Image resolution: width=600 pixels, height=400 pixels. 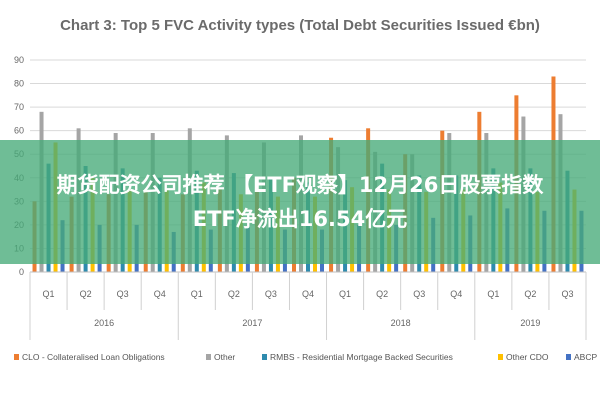 I want to click on y-tick-label: 0, so click(x=21, y=272).